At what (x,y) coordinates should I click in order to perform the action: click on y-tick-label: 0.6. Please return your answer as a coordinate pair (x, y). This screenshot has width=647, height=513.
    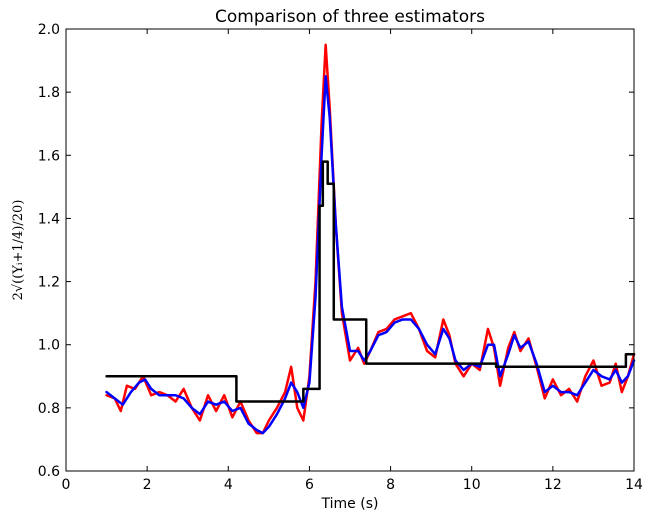
    Looking at the image, I should click on (49, 472).